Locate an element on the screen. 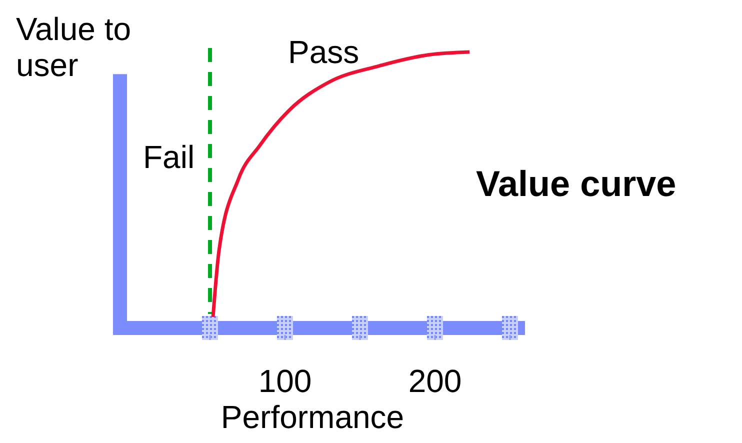  text: Value curve is located at coordinates (576, 183).